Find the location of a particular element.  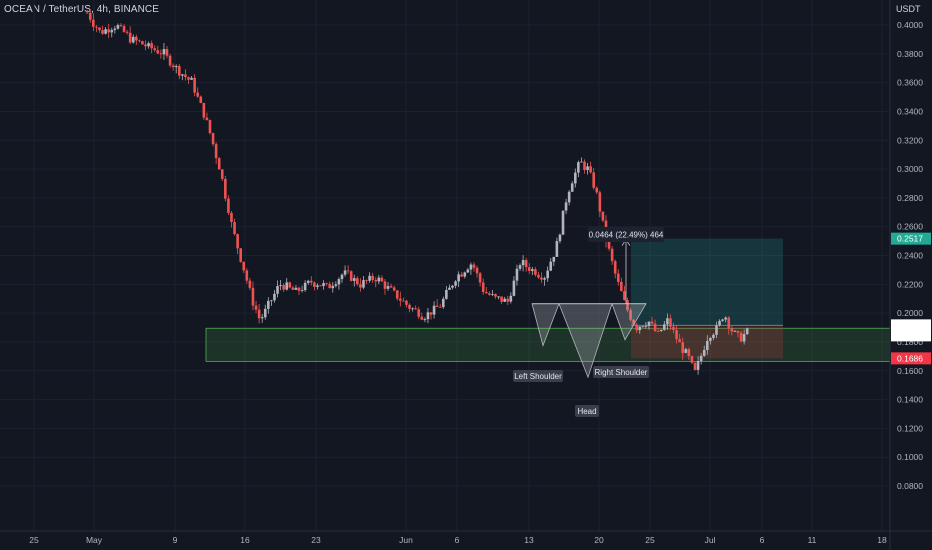

currency-label: USDT is located at coordinates (908, 9).